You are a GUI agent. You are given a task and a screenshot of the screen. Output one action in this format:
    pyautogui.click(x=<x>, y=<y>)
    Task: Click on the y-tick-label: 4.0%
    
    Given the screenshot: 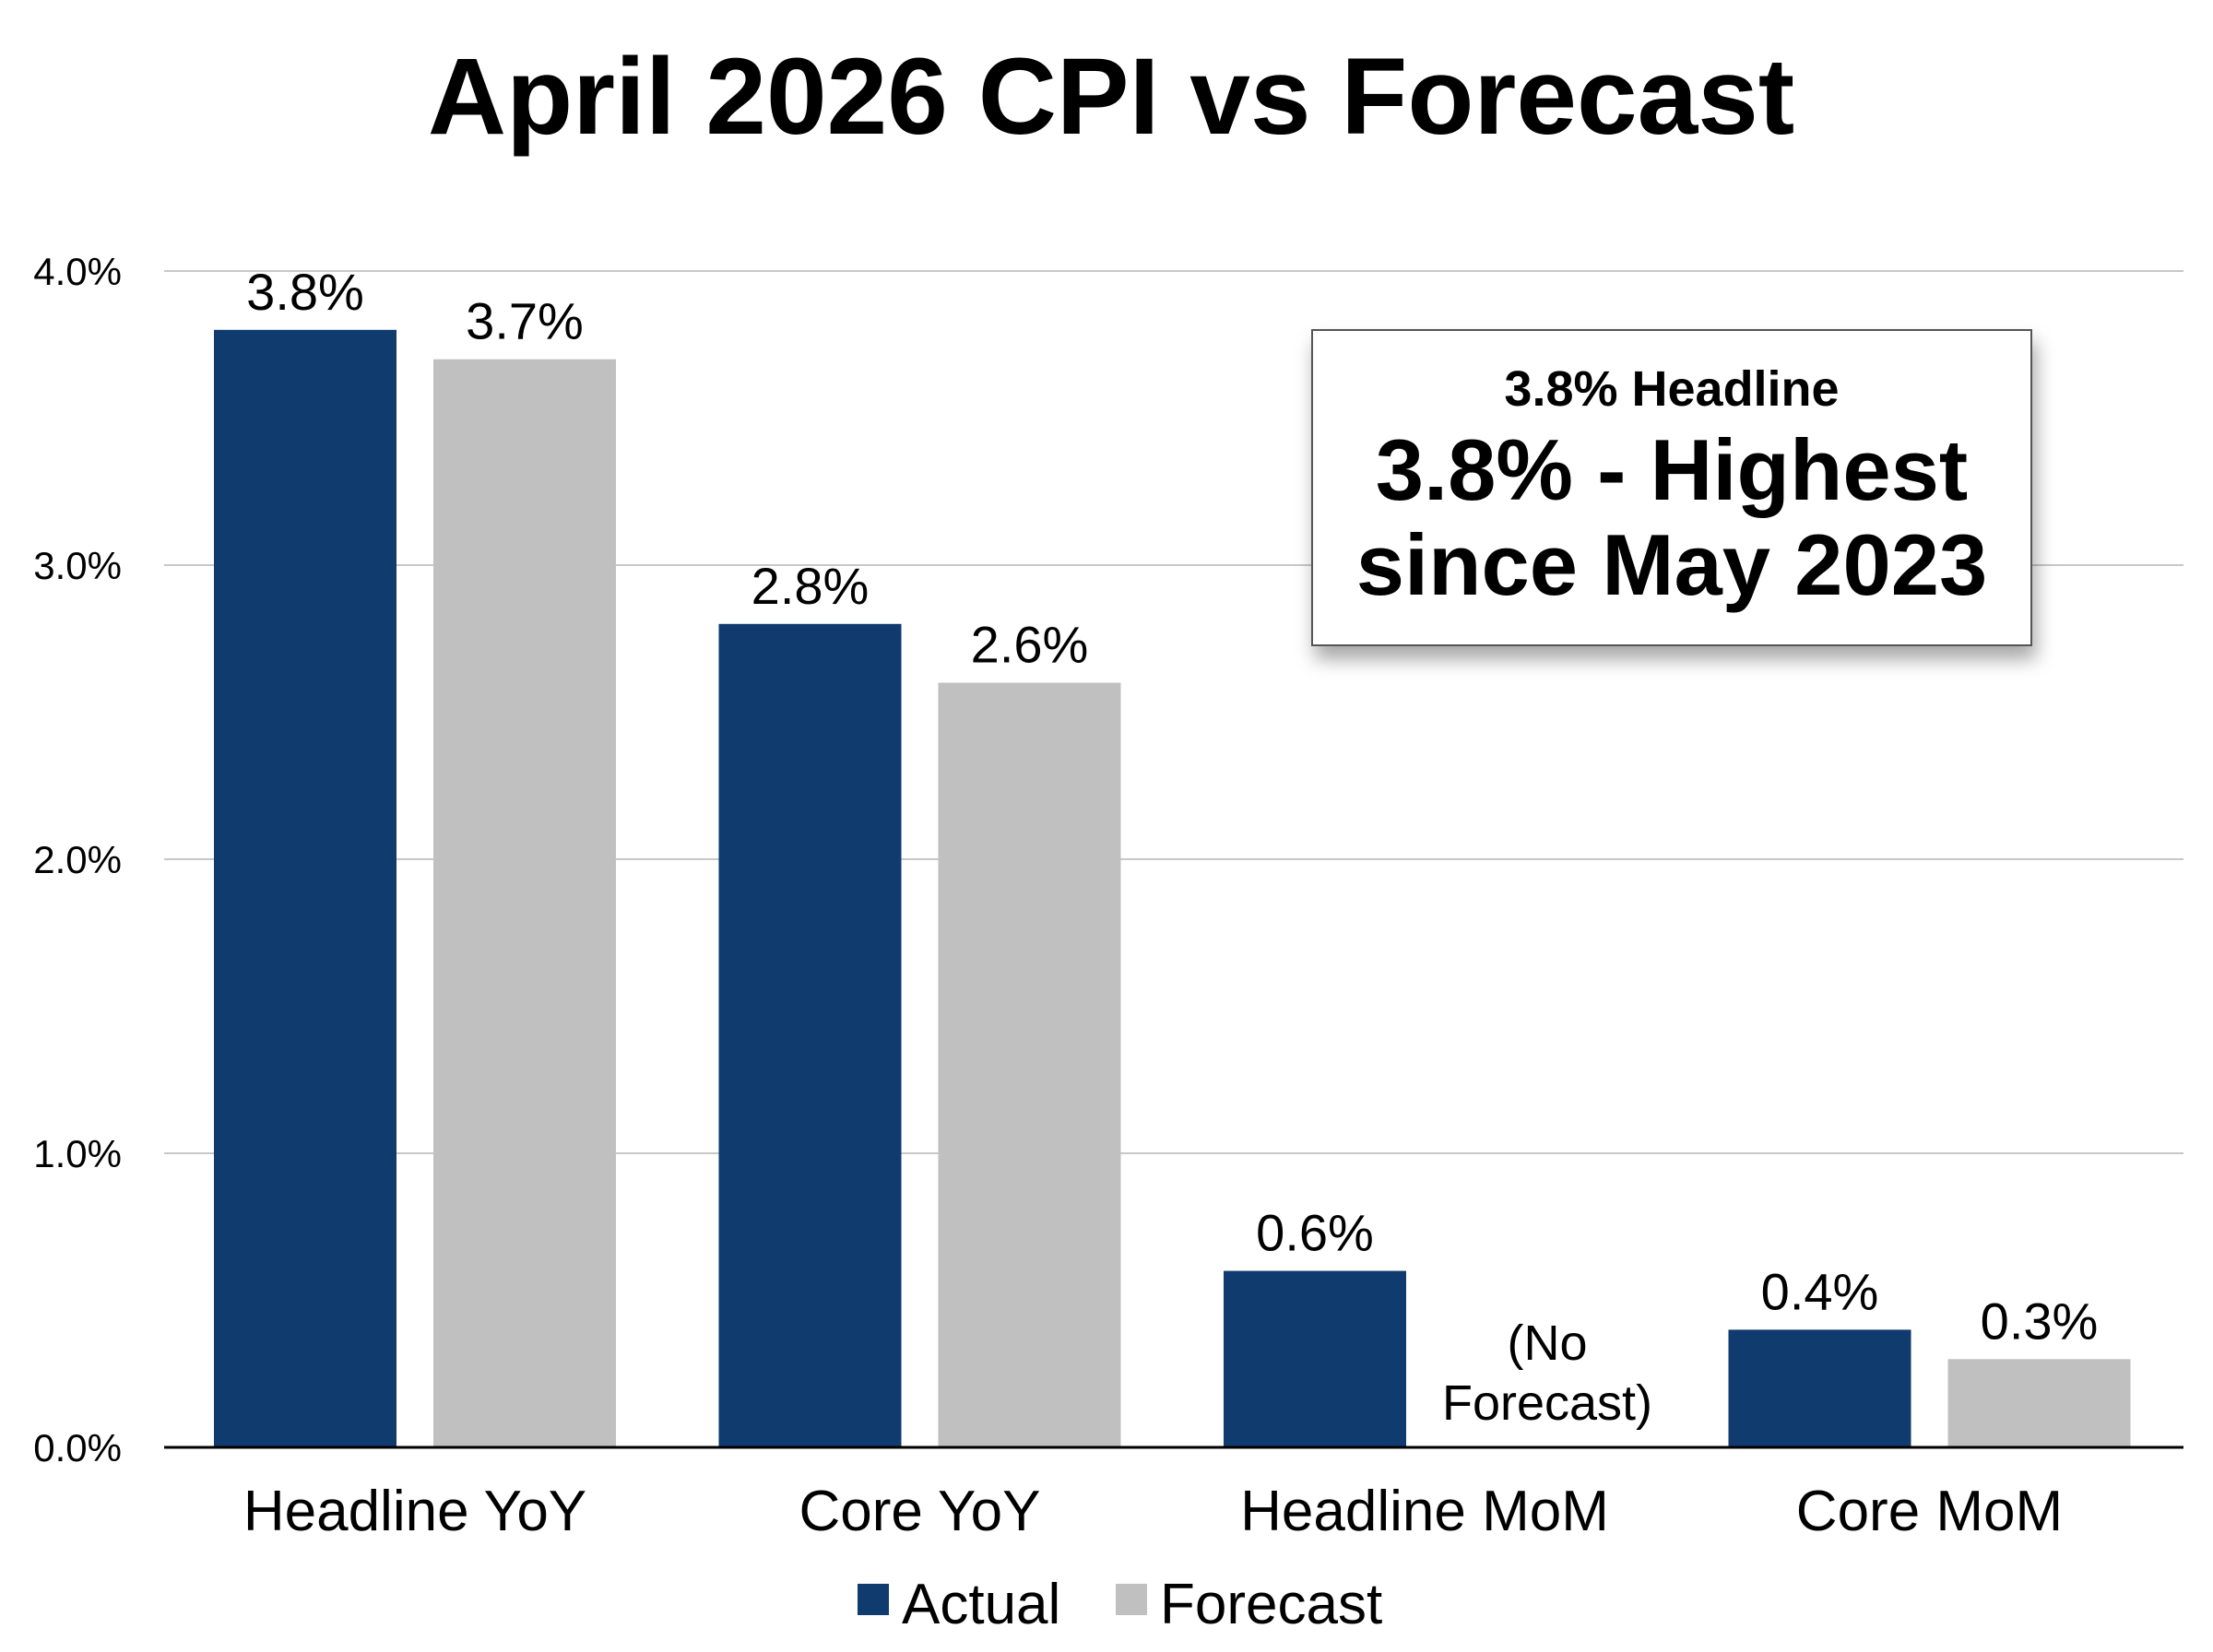 What is the action you would take?
    pyautogui.click(x=77, y=271)
    